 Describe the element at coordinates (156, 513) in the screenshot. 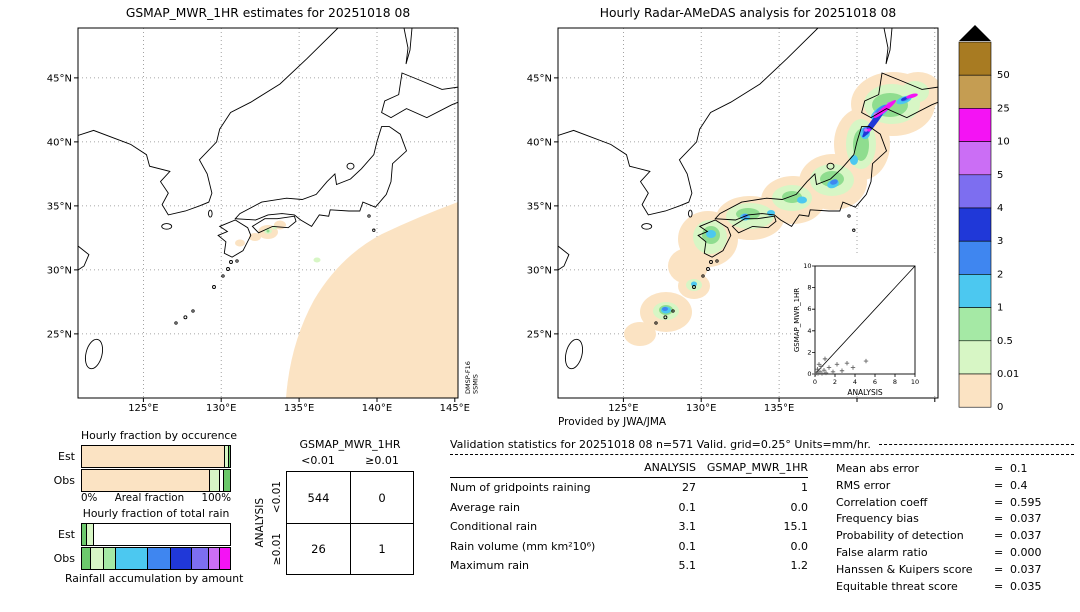

I see `total-rain-title: Hourly fraction of total rain` at that location.